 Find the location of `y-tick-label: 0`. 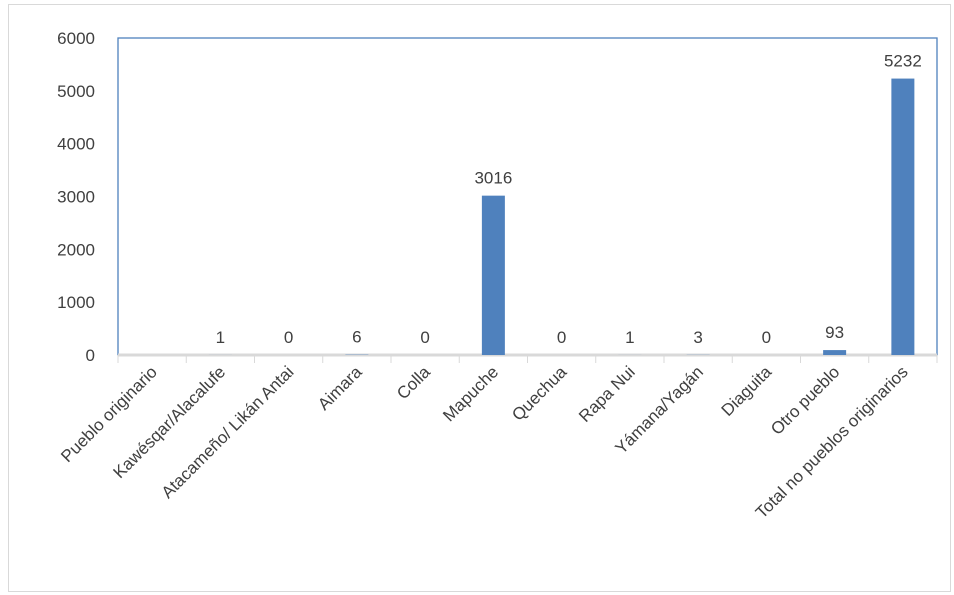

y-tick-label: 0 is located at coordinates (90, 355).